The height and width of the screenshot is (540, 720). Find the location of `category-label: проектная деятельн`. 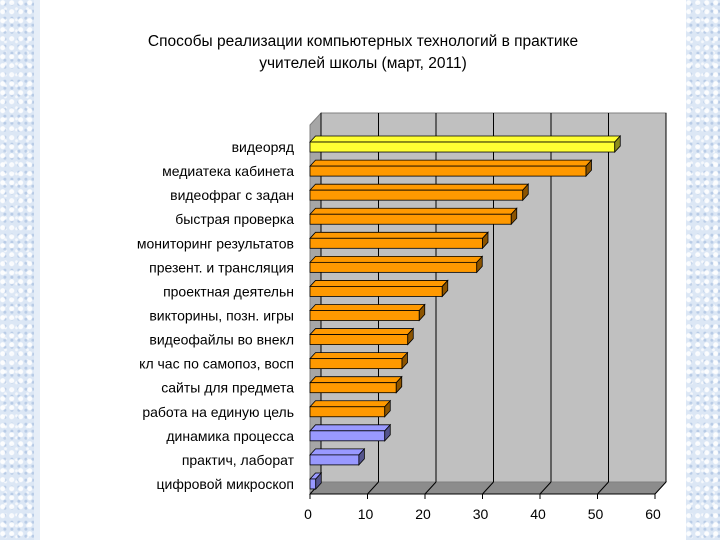

category-label: проектная деятельн is located at coordinates (228, 291).